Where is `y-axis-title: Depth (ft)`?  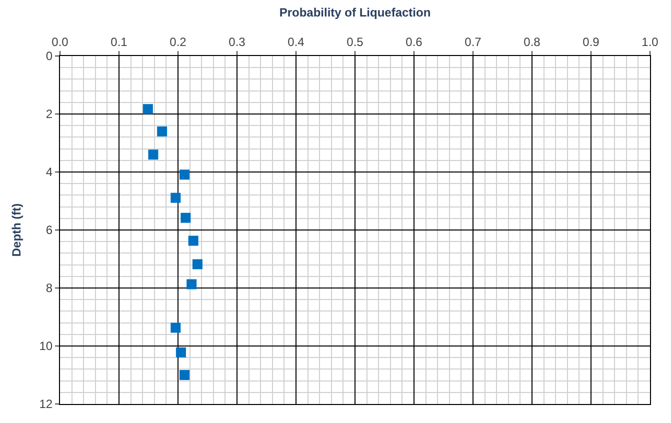 y-axis-title: Depth (ft) is located at coordinates (17, 230).